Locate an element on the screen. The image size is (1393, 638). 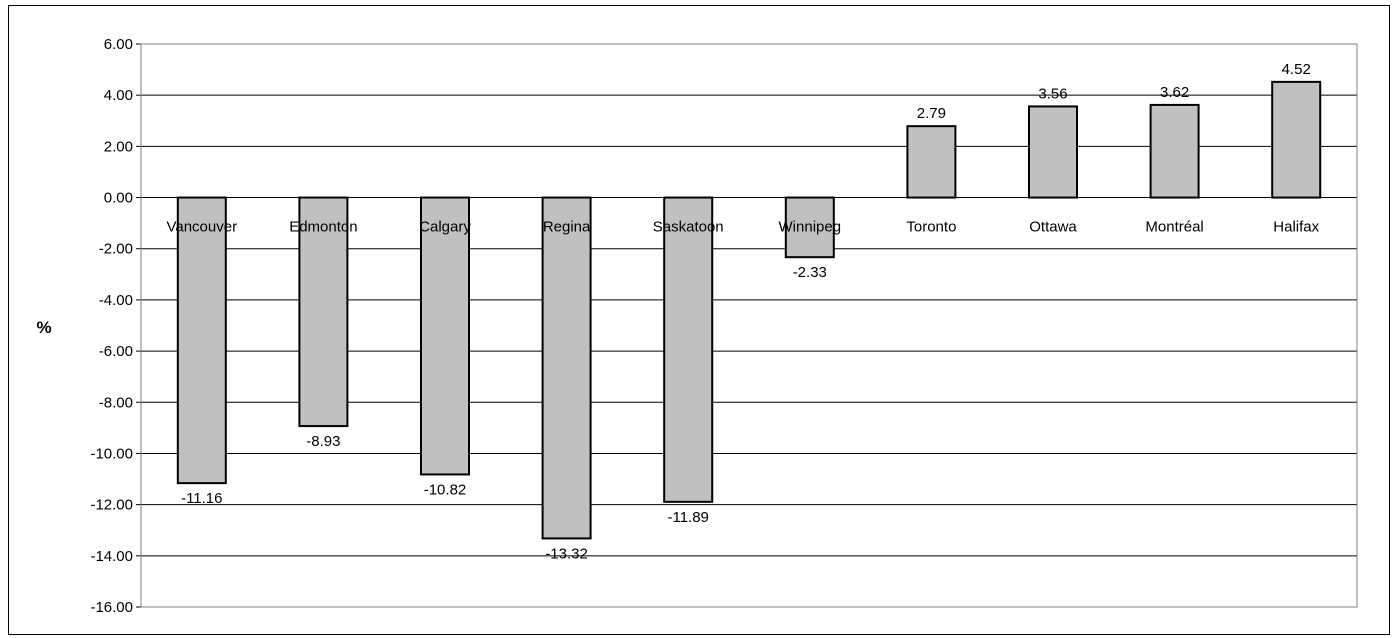
data-label: -11.89 is located at coordinates (687, 517).